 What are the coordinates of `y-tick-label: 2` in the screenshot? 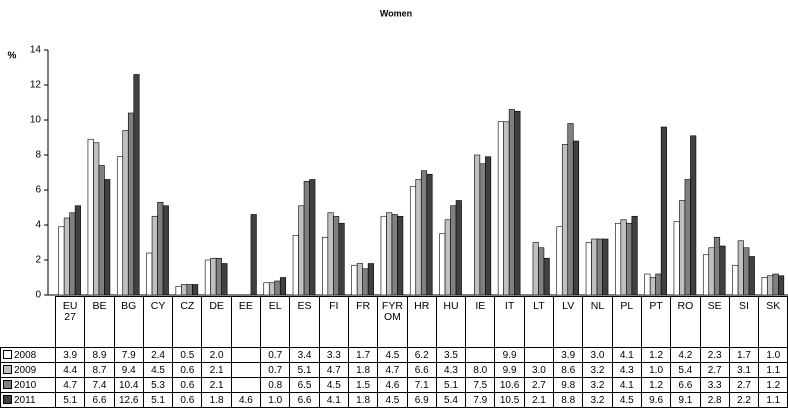 It's located at (38, 260).